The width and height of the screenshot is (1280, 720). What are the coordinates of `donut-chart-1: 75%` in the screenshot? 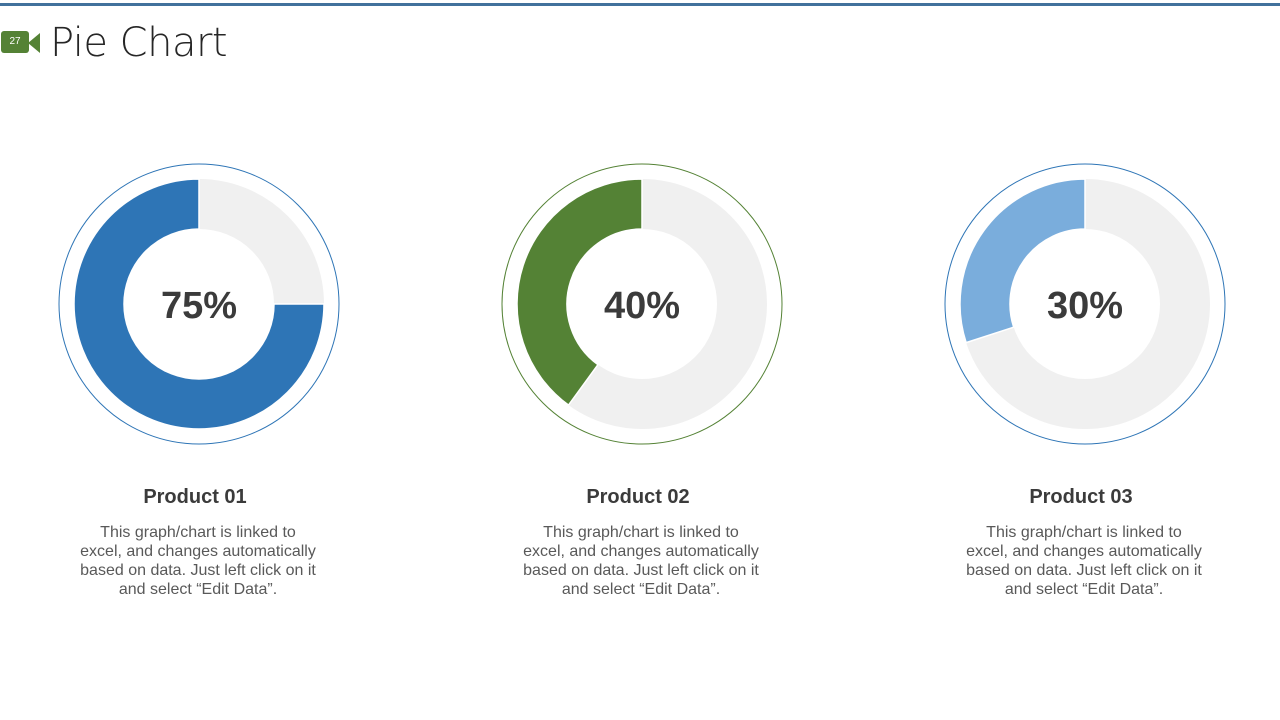 It's located at (199, 304).